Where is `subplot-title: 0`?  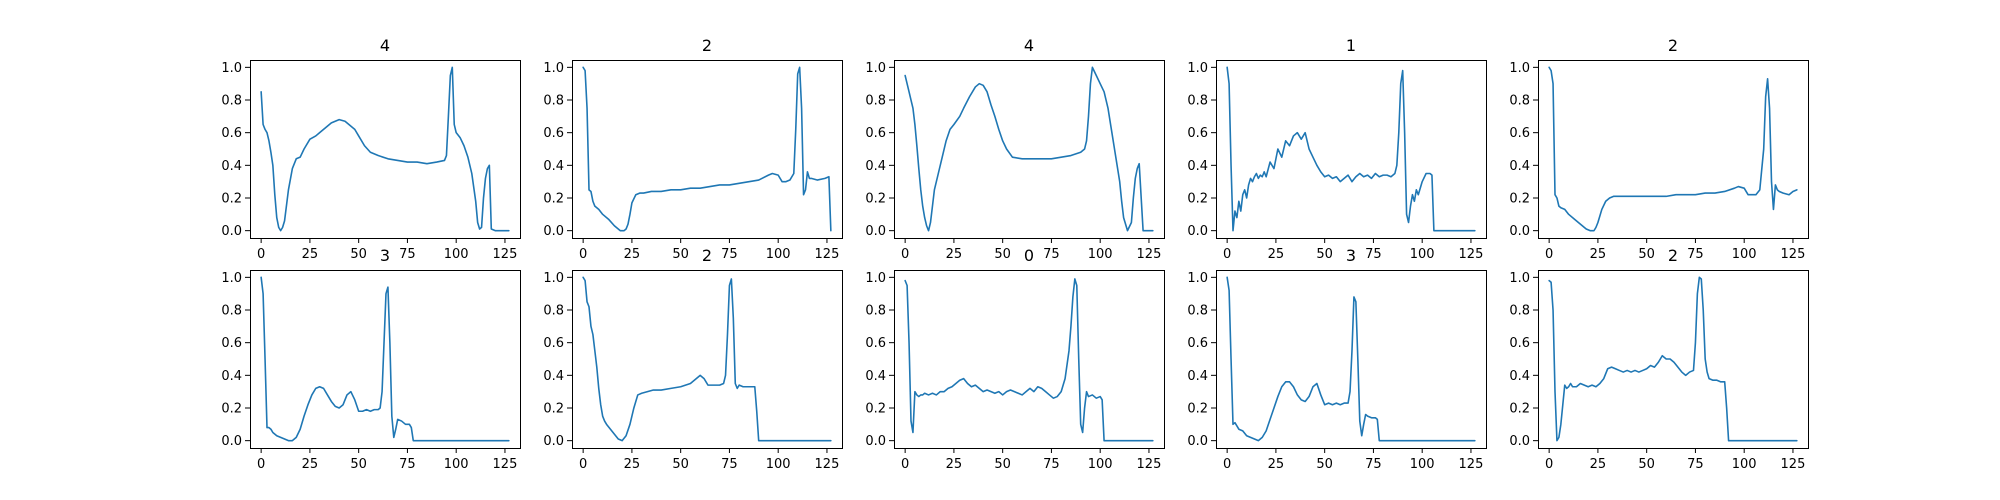
subplot-title: 0 is located at coordinates (1029, 255).